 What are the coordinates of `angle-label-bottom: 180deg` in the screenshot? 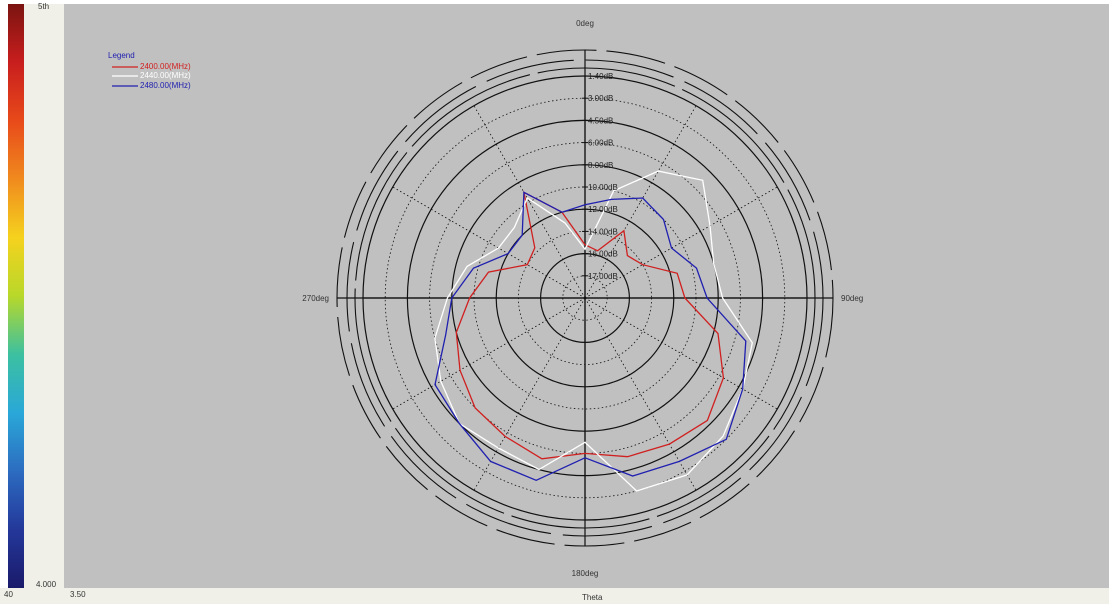 It's located at (585, 573).